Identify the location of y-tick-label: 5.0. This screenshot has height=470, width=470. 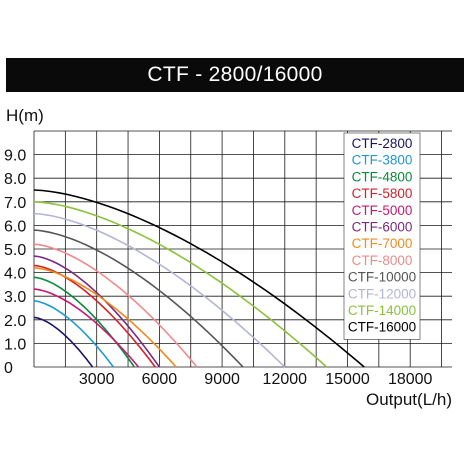
(15, 250).